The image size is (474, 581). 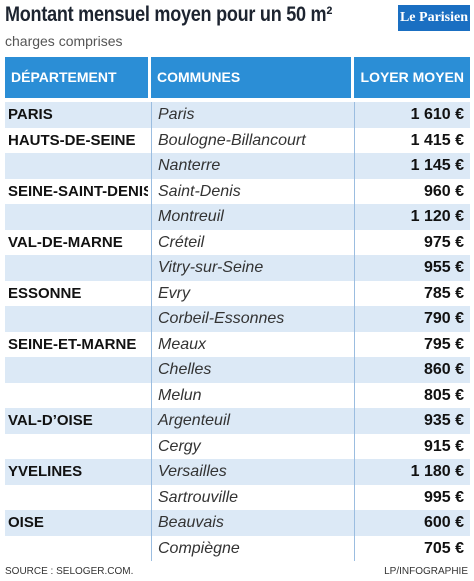 I want to click on commune-cell: Compiègne, so click(x=251, y=548).